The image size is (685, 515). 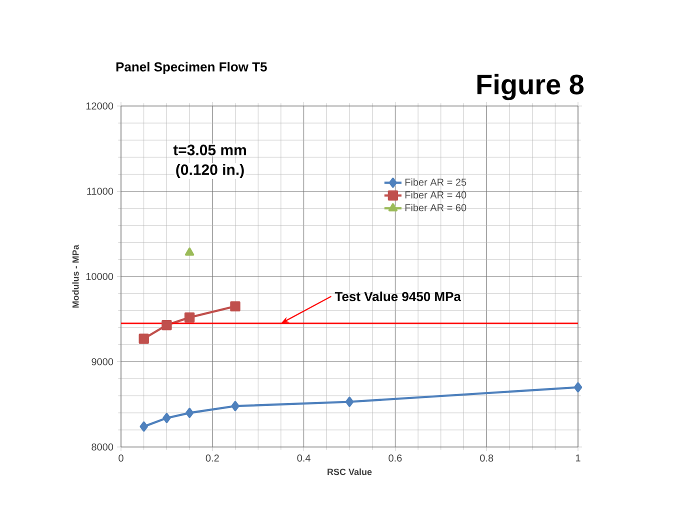 What do you see at coordinates (350, 472) in the screenshot?
I see `x-axis-title: RSC Value` at bounding box center [350, 472].